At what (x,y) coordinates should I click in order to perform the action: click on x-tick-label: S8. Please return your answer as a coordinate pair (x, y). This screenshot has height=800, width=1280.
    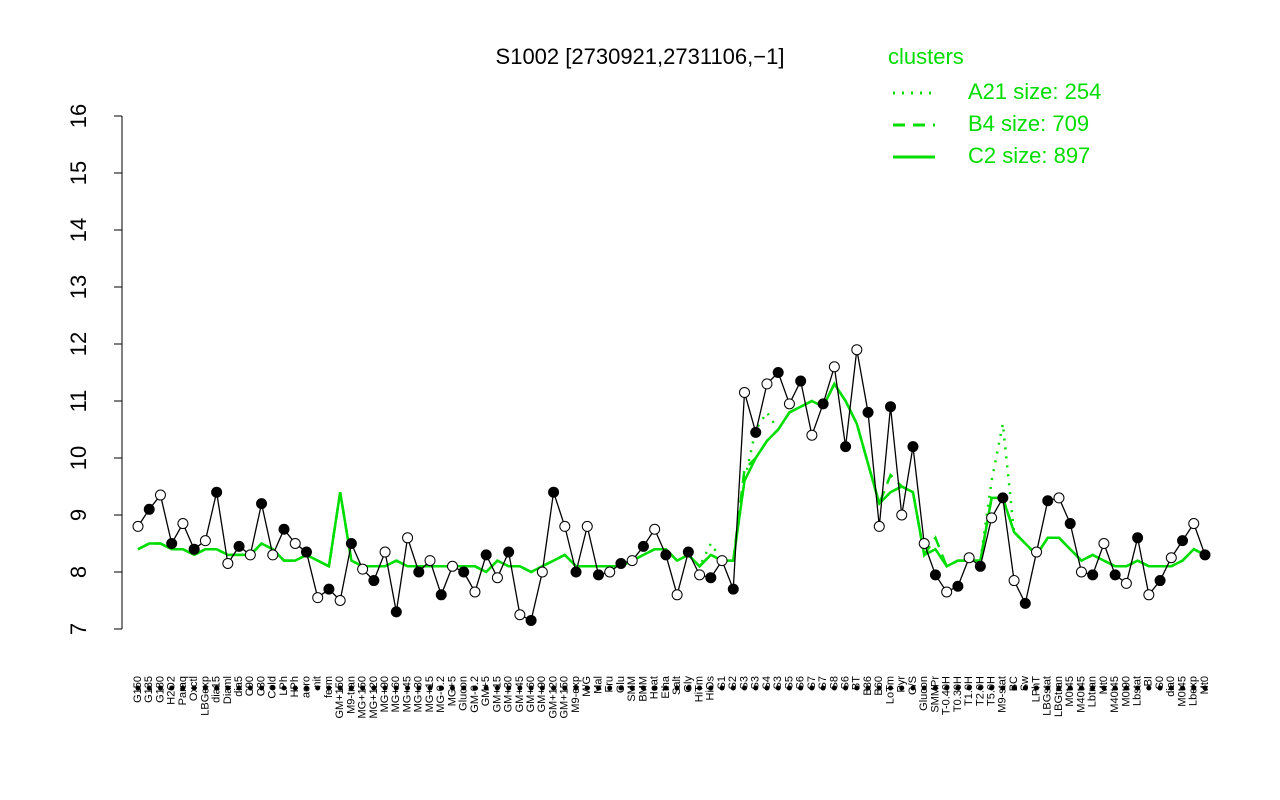
    Looking at the image, I should click on (834, 682).